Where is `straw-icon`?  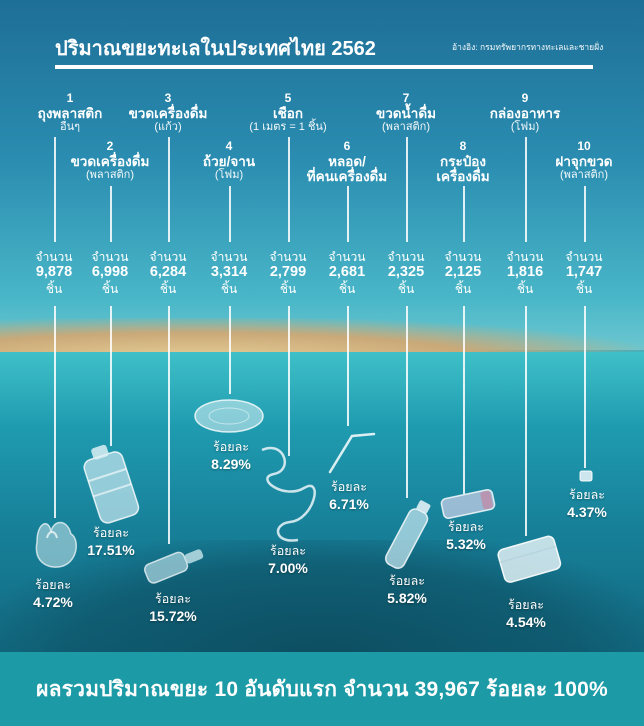 straw-icon is located at coordinates (352, 453).